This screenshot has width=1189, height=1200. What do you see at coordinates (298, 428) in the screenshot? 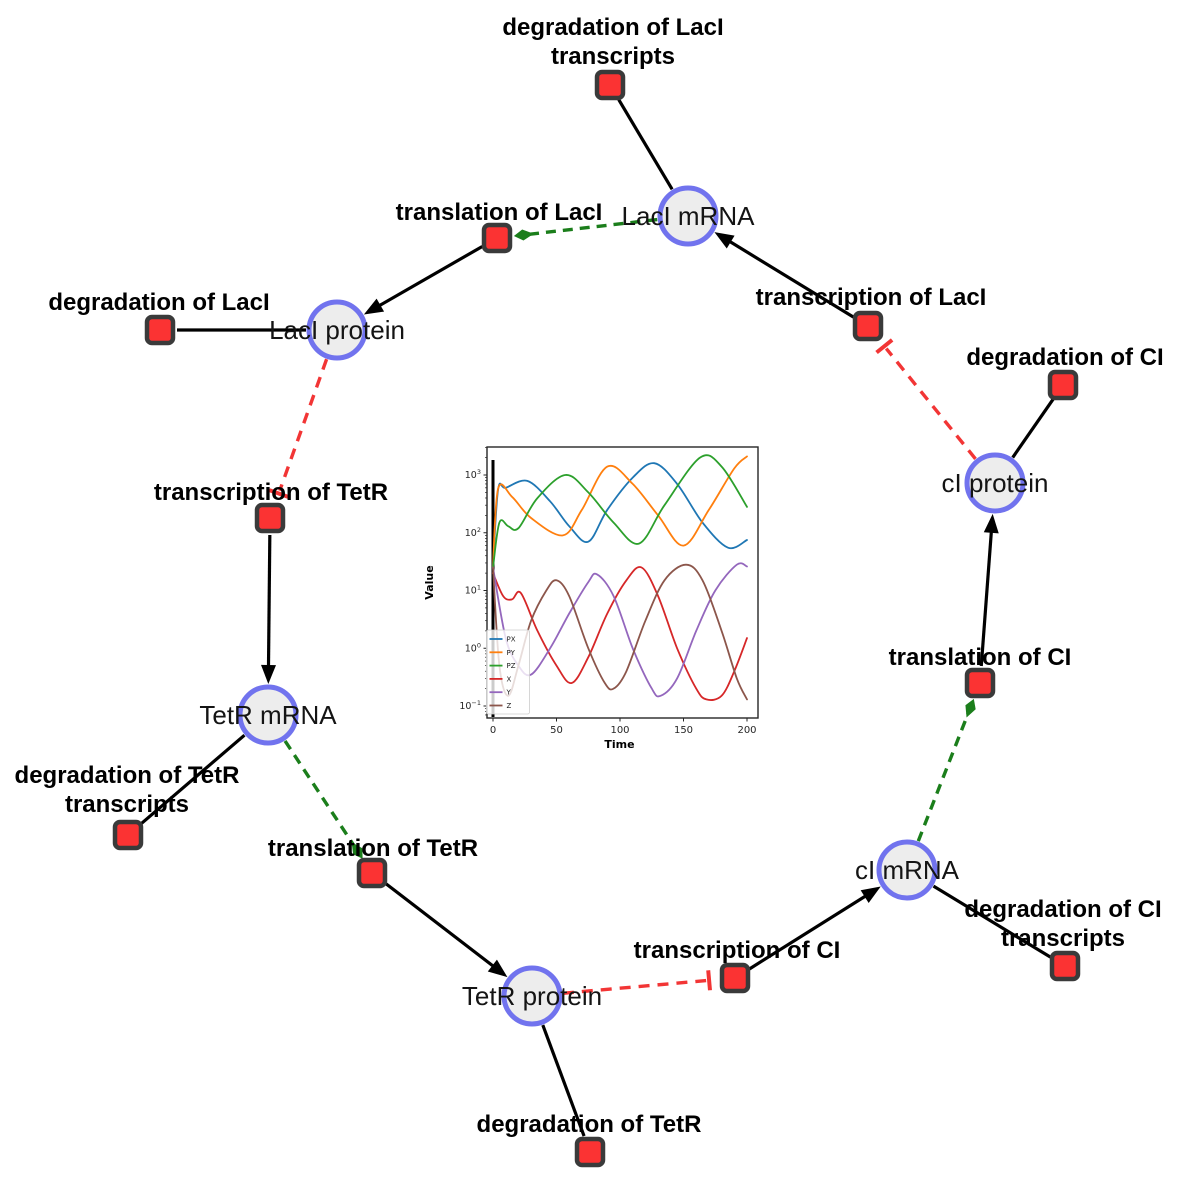
I see `edge-laci-protein--transcription-of-tetr` at bounding box center [298, 428].